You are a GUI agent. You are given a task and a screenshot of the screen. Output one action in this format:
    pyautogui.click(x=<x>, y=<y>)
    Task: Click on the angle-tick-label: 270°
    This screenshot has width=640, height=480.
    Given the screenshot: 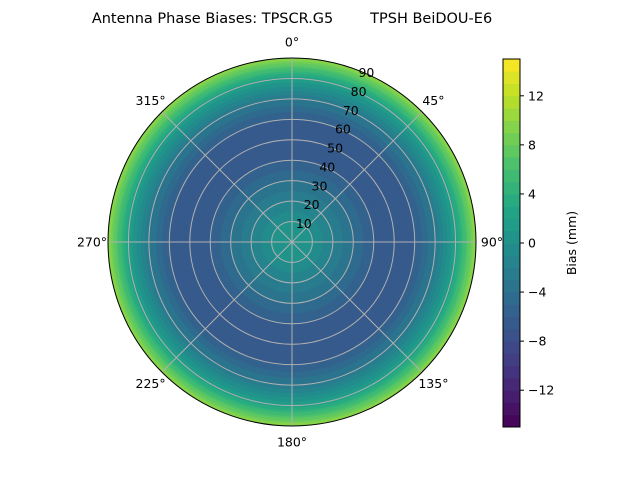 What is the action you would take?
    pyautogui.click(x=92, y=242)
    